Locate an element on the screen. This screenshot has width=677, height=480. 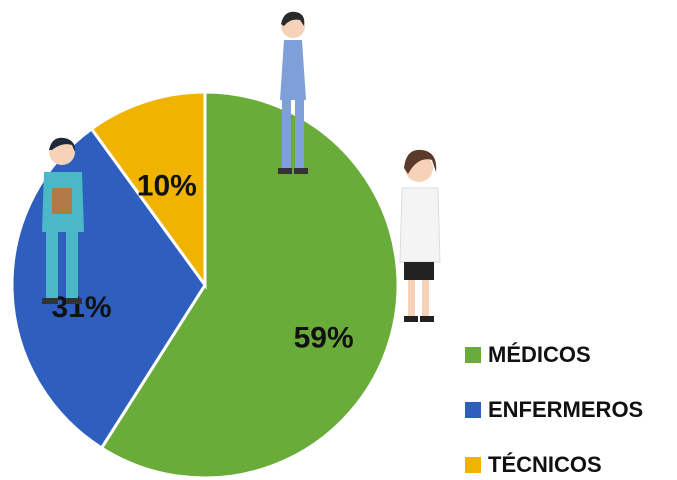
legend-label: MÉDICOS is located at coordinates (539, 354).